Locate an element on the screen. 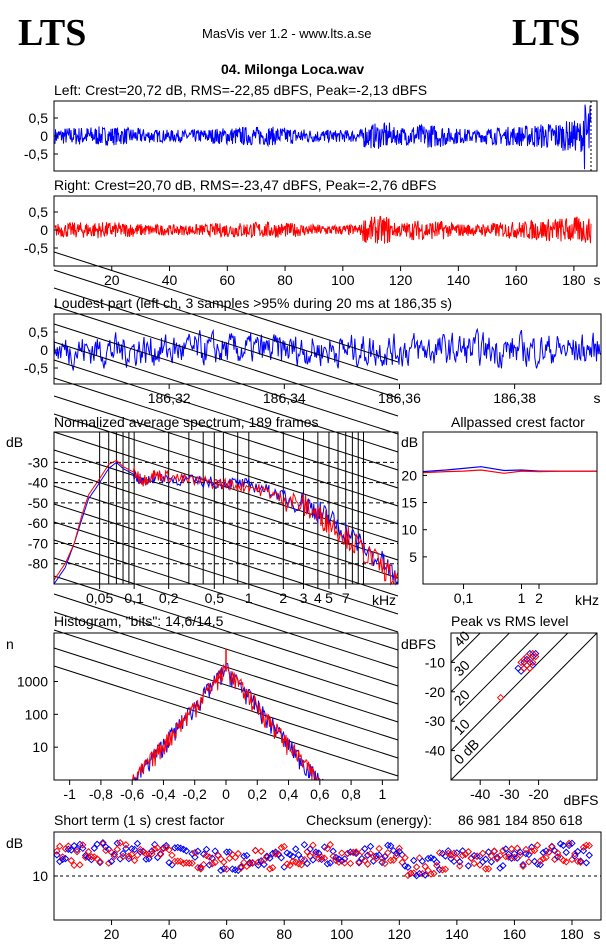 The image size is (606, 946). histogram-x-tick-label: -0,4 is located at coordinates (163, 794).